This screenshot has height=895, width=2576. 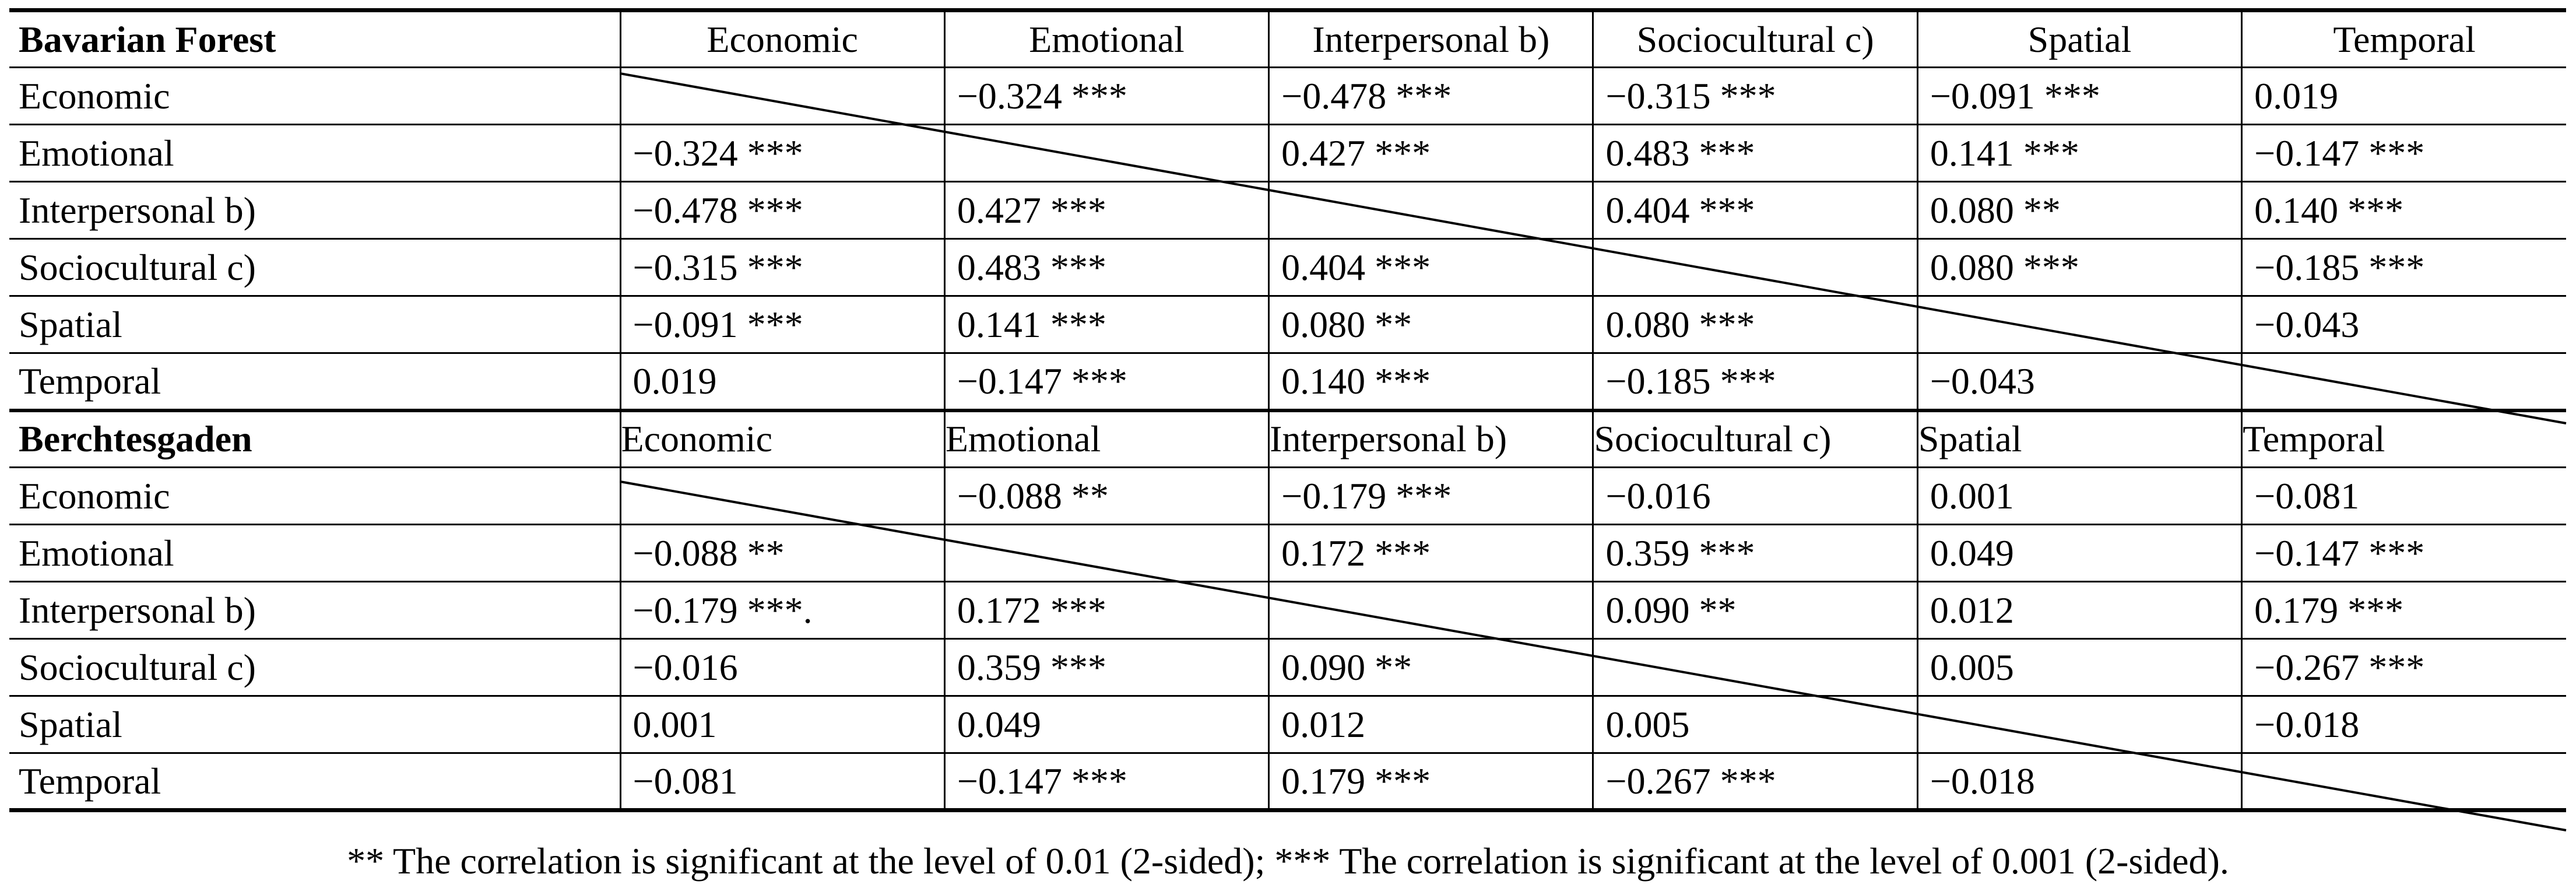 I want to click on table-row: Spatial 0.001 0.049 0.012 0.005 −0.018, so click(x=1287, y=725).